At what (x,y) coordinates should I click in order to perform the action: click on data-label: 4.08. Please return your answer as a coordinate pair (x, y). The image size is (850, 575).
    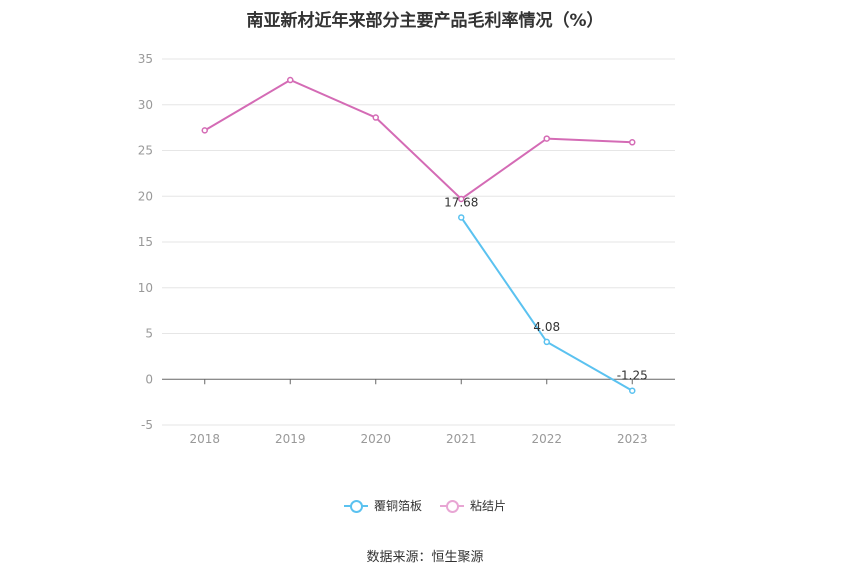
    Looking at the image, I should click on (546, 327).